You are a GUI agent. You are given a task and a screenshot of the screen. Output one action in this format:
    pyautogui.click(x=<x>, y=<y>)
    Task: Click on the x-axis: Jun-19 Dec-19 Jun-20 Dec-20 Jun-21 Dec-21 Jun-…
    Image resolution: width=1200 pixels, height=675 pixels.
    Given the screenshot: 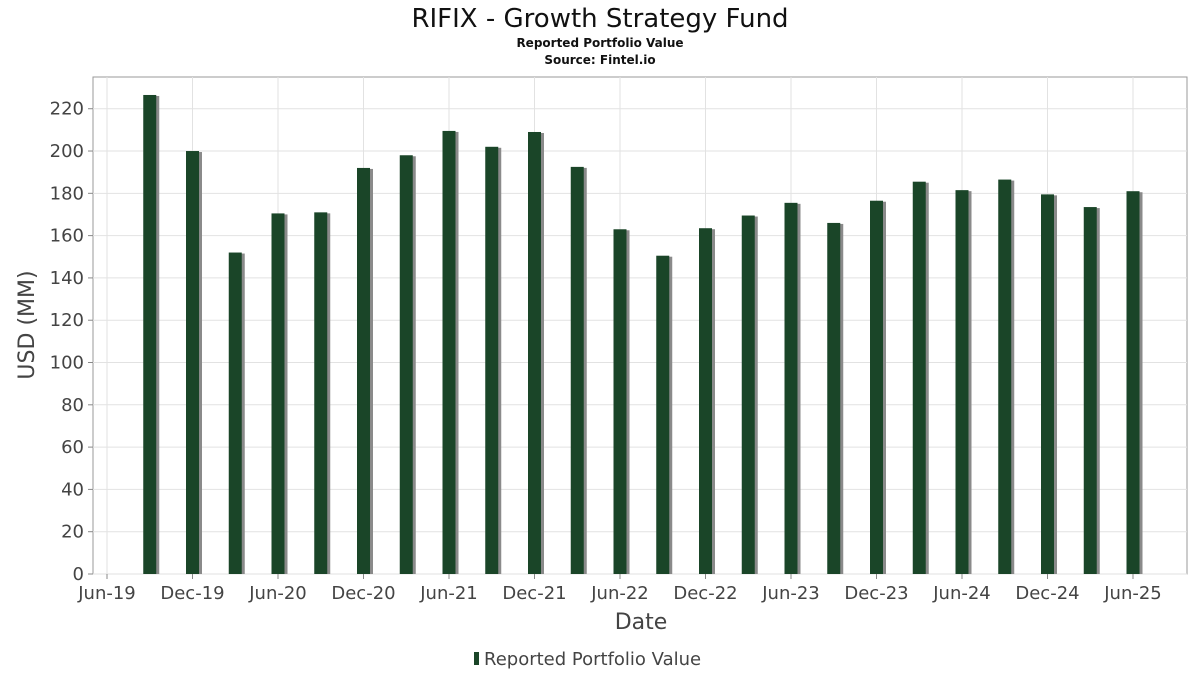 What is the action you would take?
    pyautogui.click(x=619, y=589)
    